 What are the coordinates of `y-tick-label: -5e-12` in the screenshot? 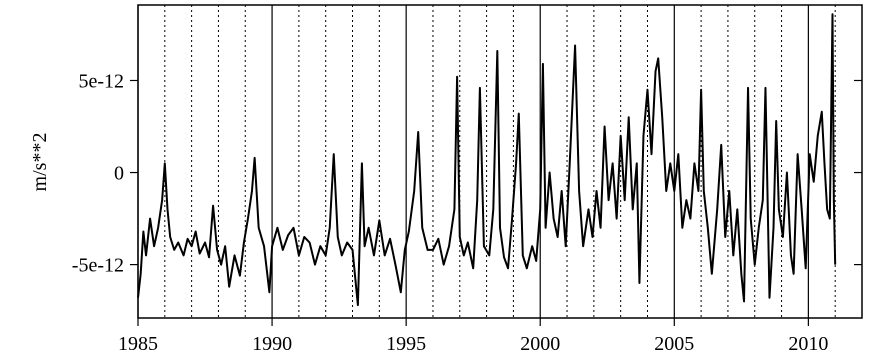 It's located at (98, 266).